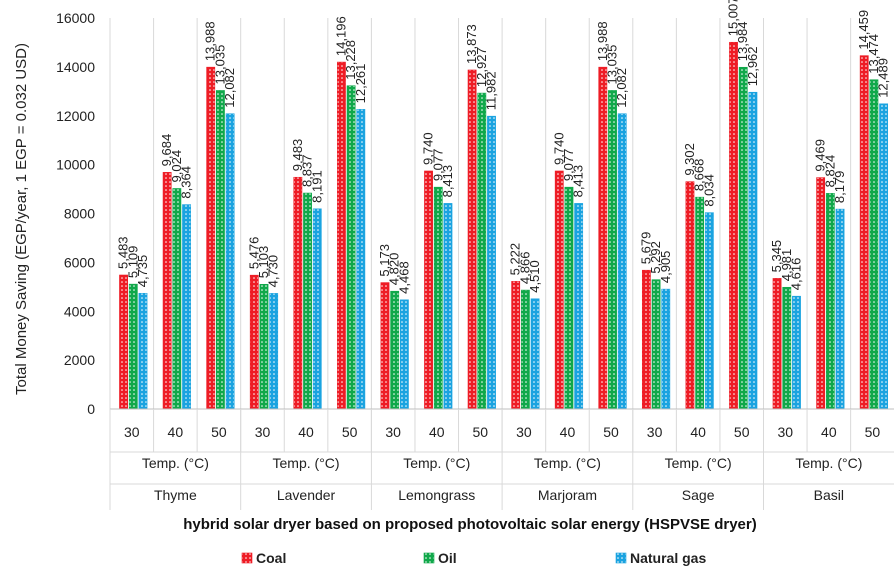  What do you see at coordinates (79, 311) in the screenshot?
I see `y-tick-label: 4000` at bounding box center [79, 311].